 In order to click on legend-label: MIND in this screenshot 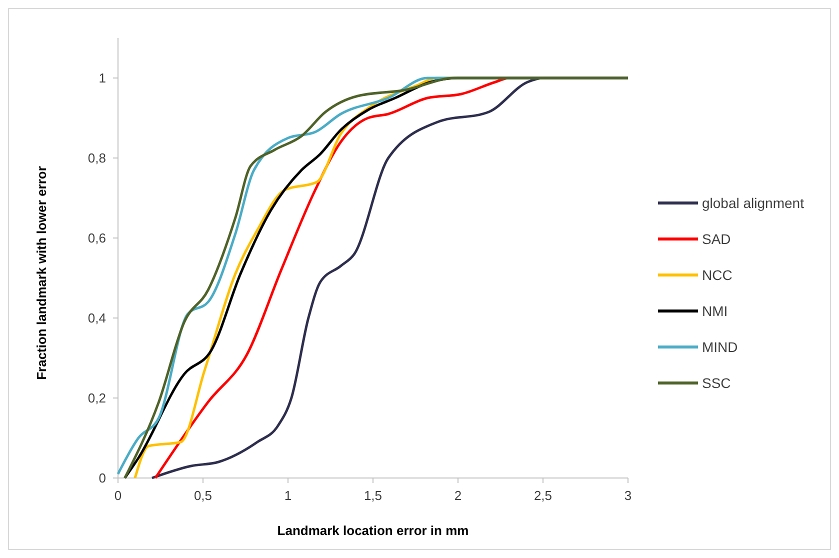, I will do `click(720, 346)`.